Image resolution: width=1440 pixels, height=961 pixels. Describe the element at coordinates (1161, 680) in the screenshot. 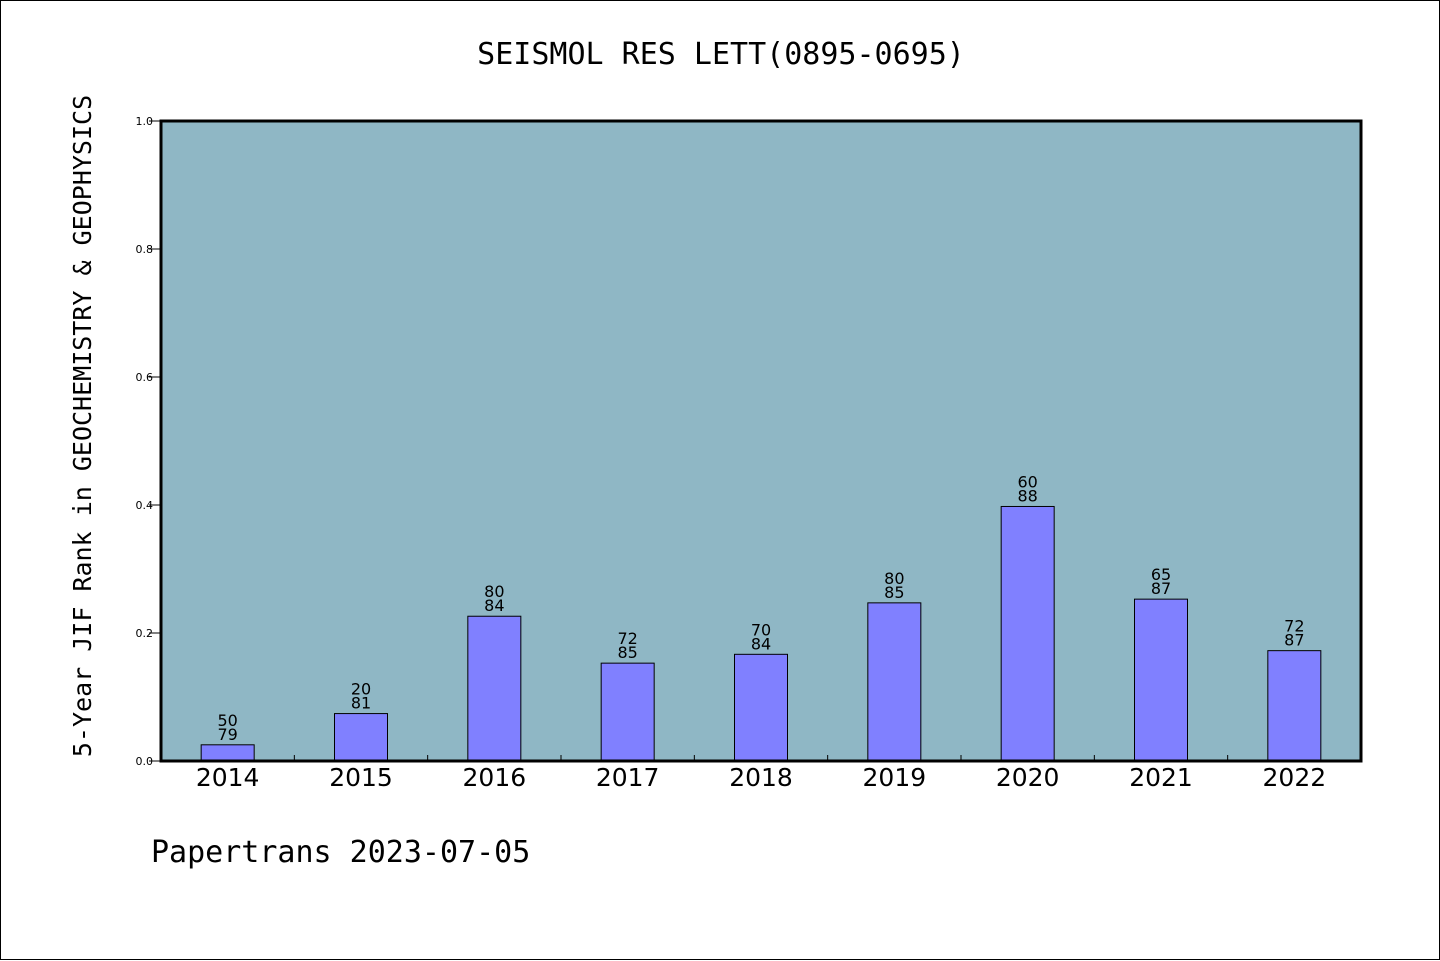

I see `bar-2021` at that location.